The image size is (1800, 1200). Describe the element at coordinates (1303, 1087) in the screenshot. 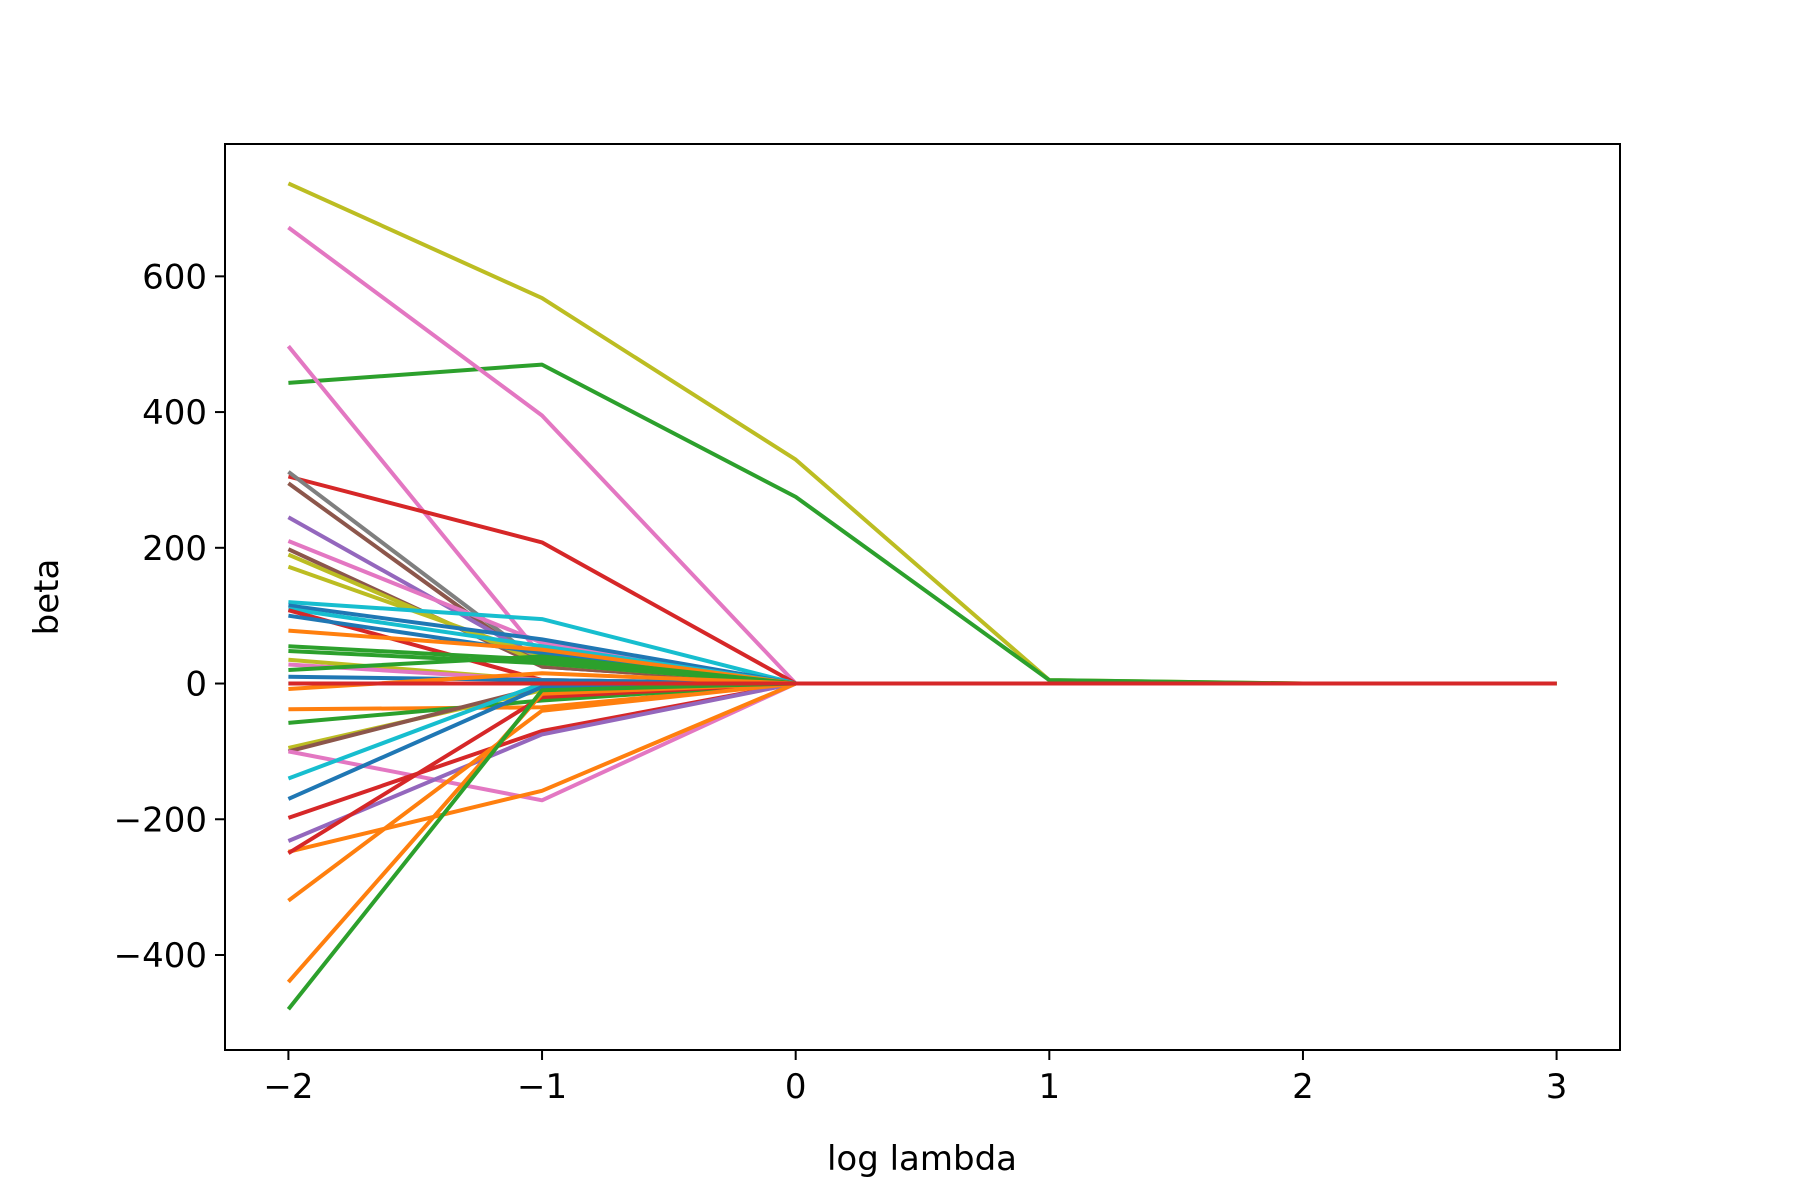

I see `x-tick-label: 2` at that location.